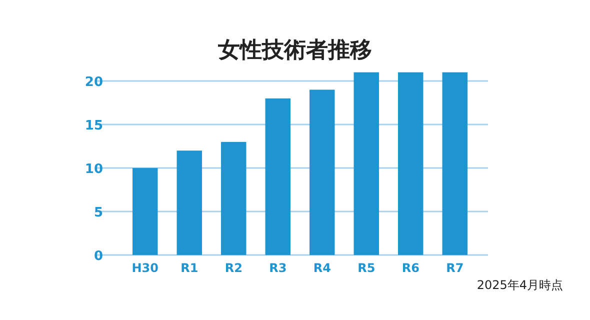  What do you see at coordinates (367, 268) in the screenshot?
I see `x-tick-label: R5` at bounding box center [367, 268].